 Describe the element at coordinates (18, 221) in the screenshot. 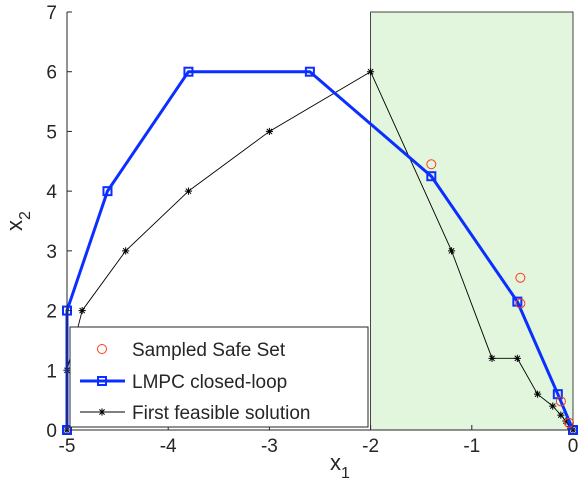

I see `y-axis-label: x2` at that location.